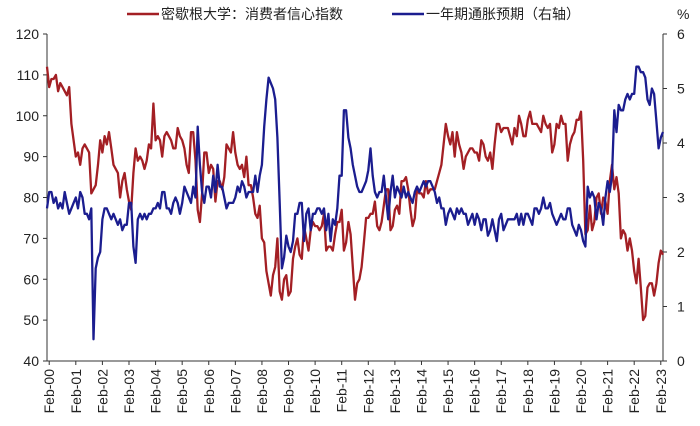  What do you see at coordinates (681, 198) in the screenshot?
I see `y-right-tick-label: 3` at bounding box center [681, 198].